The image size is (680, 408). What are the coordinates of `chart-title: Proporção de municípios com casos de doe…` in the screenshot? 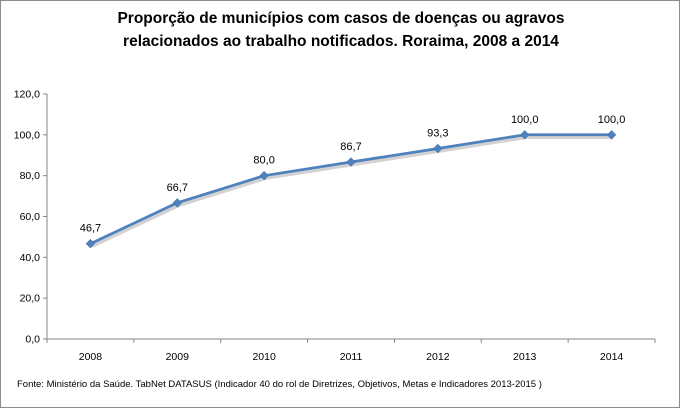 It's located at (341, 30).